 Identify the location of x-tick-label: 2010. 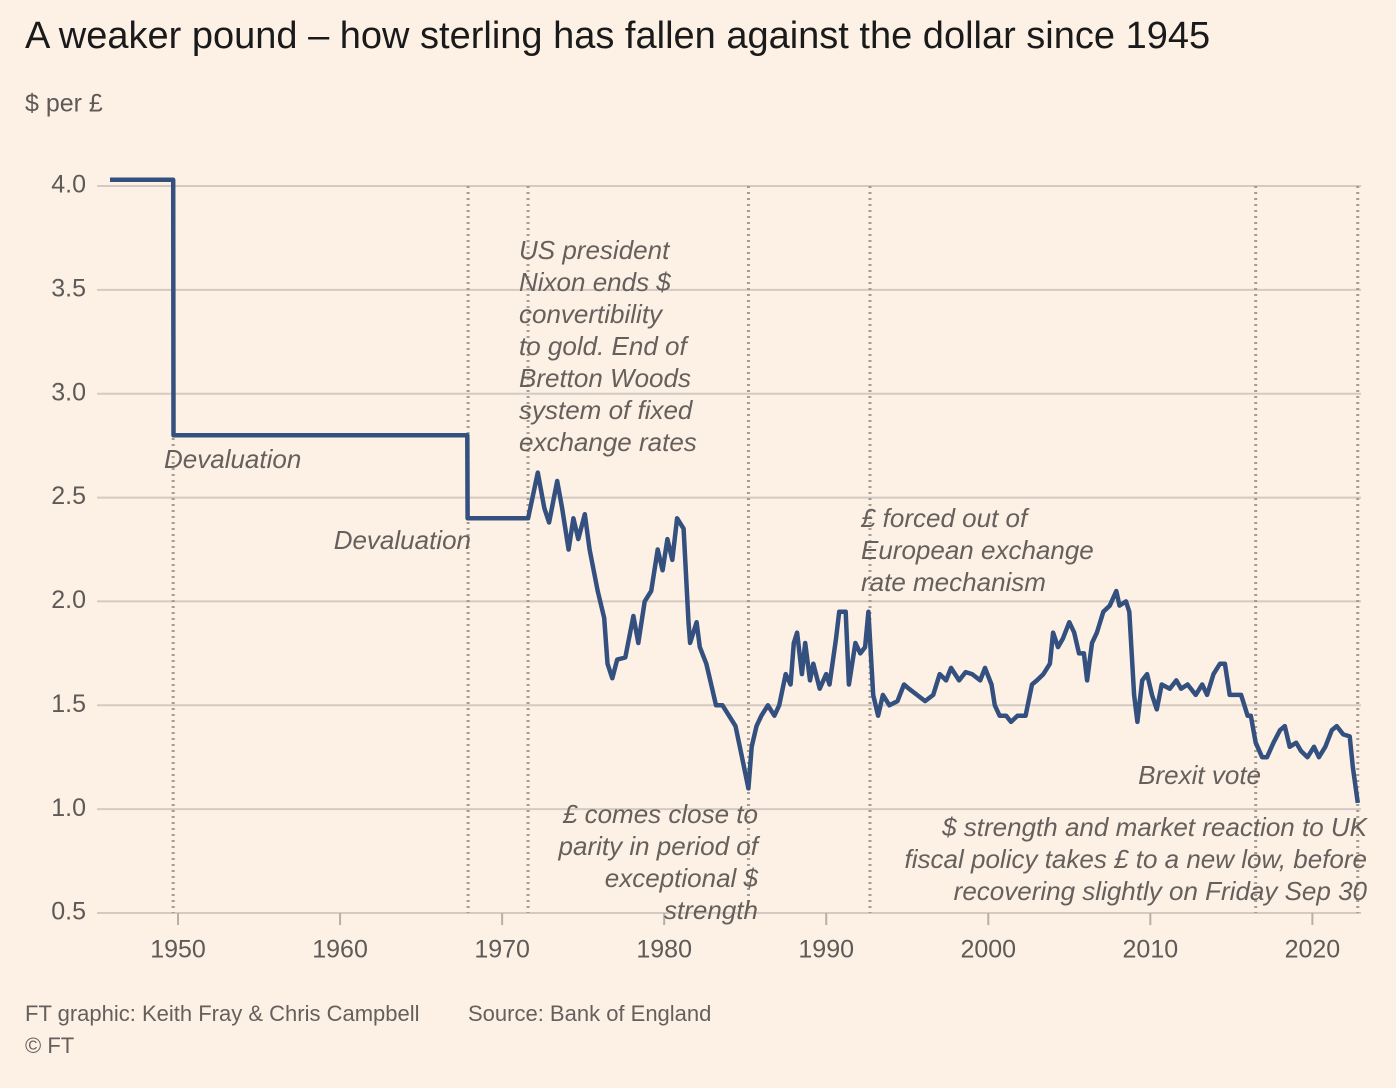
(1151, 950).